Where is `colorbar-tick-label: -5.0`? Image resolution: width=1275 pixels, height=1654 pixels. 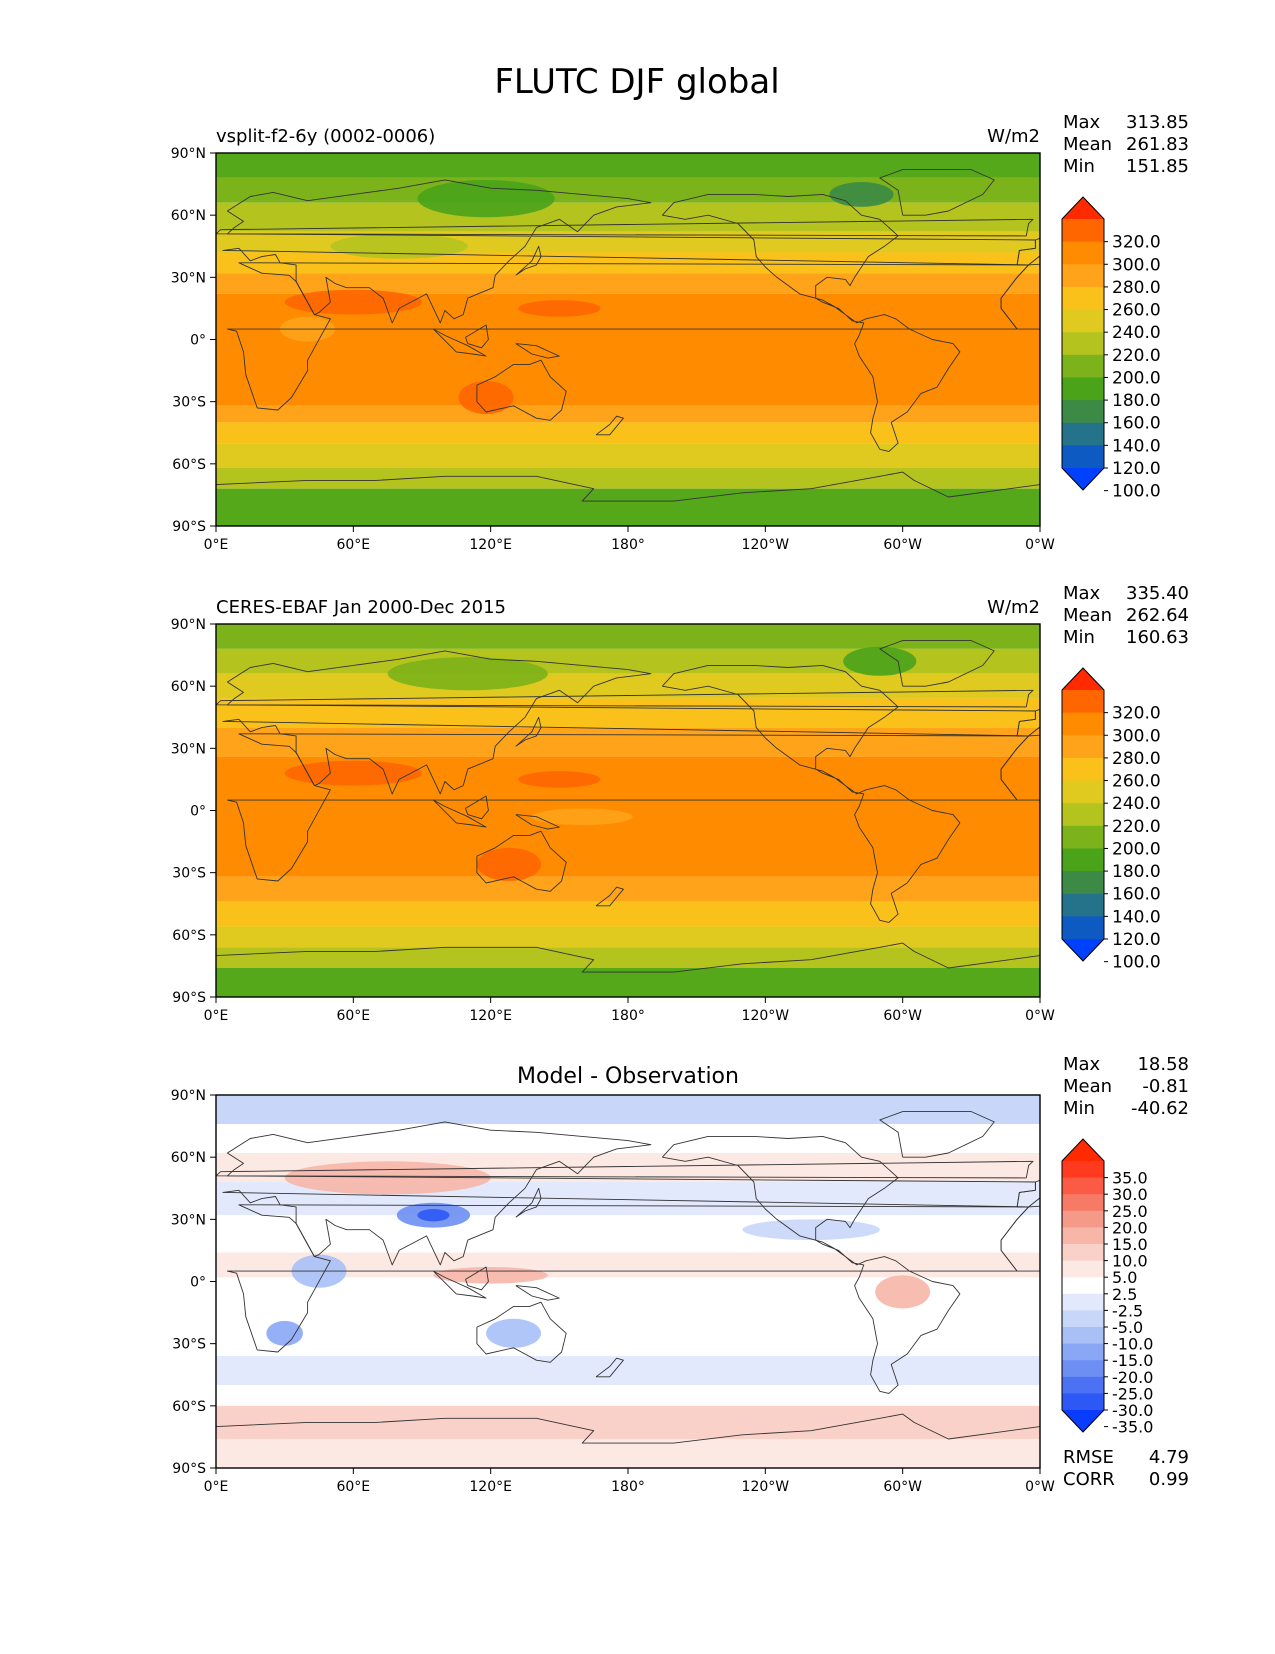 colorbar-tick-label: -5.0 is located at coordinates (1127, 1327).